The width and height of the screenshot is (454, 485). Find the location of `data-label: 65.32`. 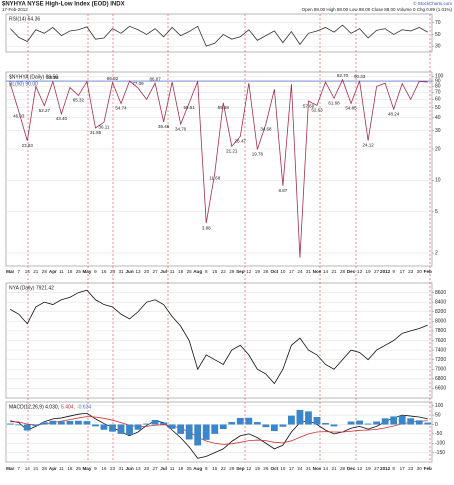

data-label: 65.32 is located at coordinates (79, 100).